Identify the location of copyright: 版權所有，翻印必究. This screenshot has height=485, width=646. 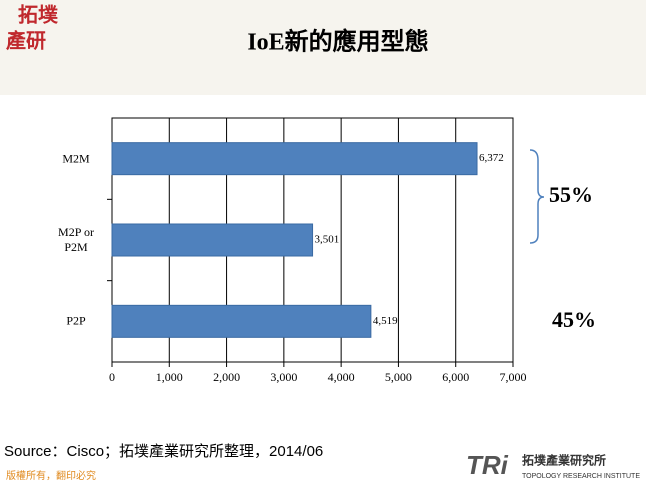
(51, 475).